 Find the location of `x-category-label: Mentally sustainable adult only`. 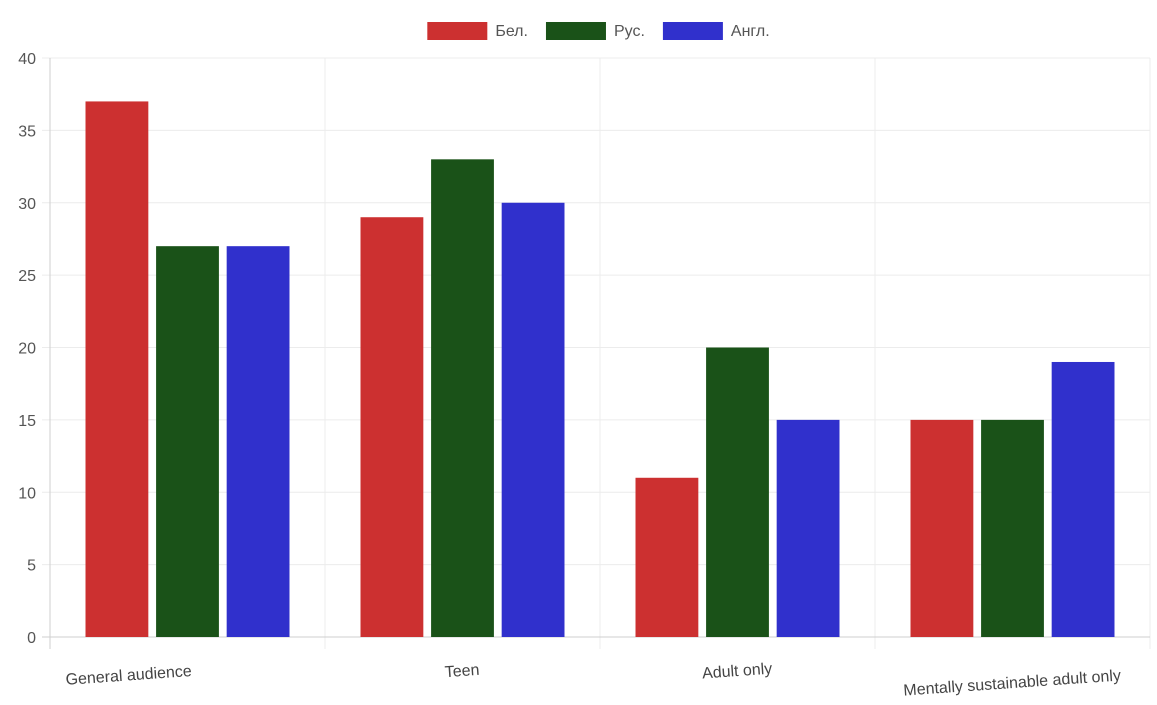

x-category-label: Mentally sustainable adult only is located at coordinates (1012, 683).